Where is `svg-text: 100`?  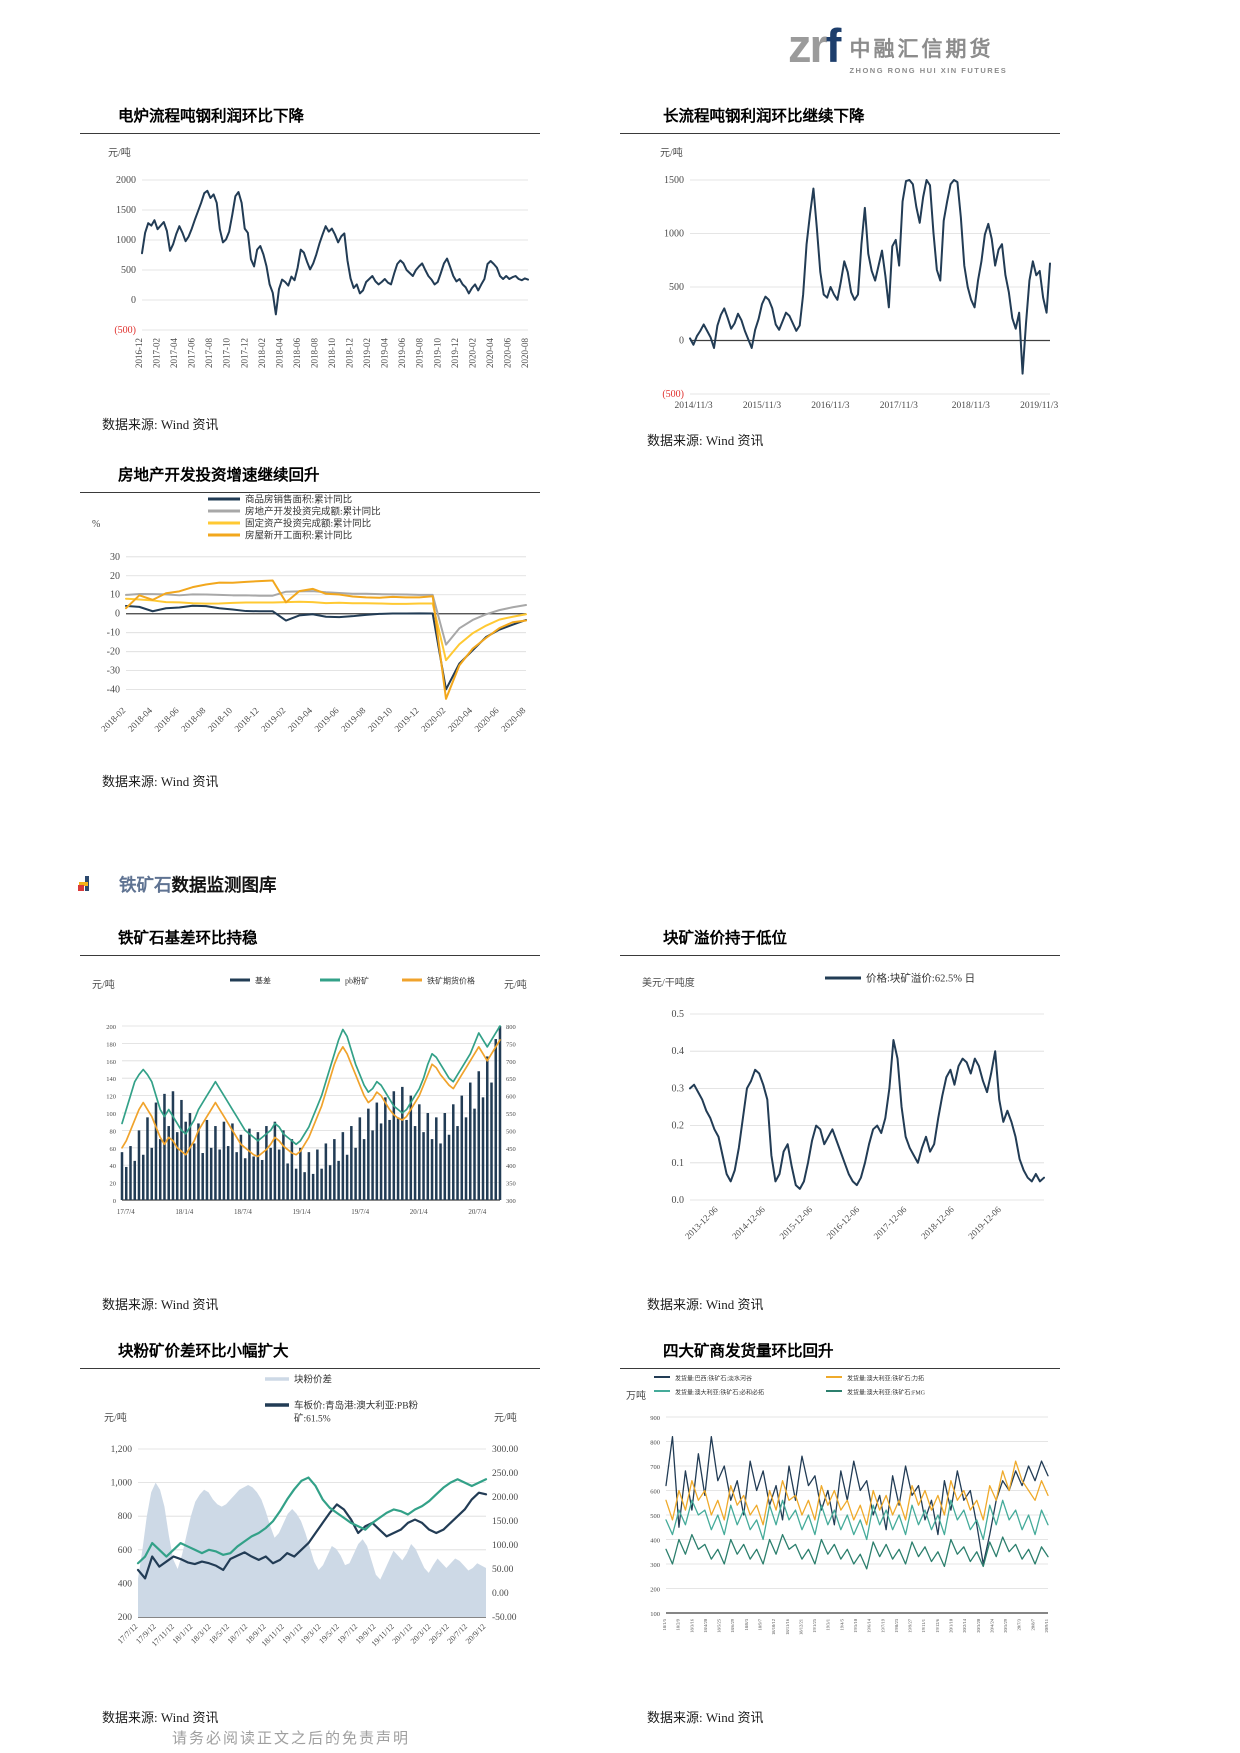 svg-text: 100 is located at coordinates (655, 1614).